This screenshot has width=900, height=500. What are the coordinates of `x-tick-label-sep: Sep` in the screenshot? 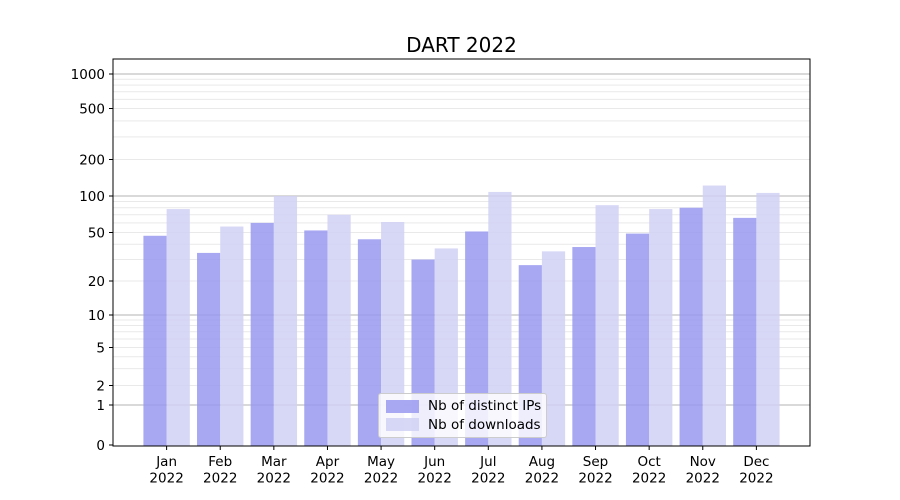 It's located at (595, 462).